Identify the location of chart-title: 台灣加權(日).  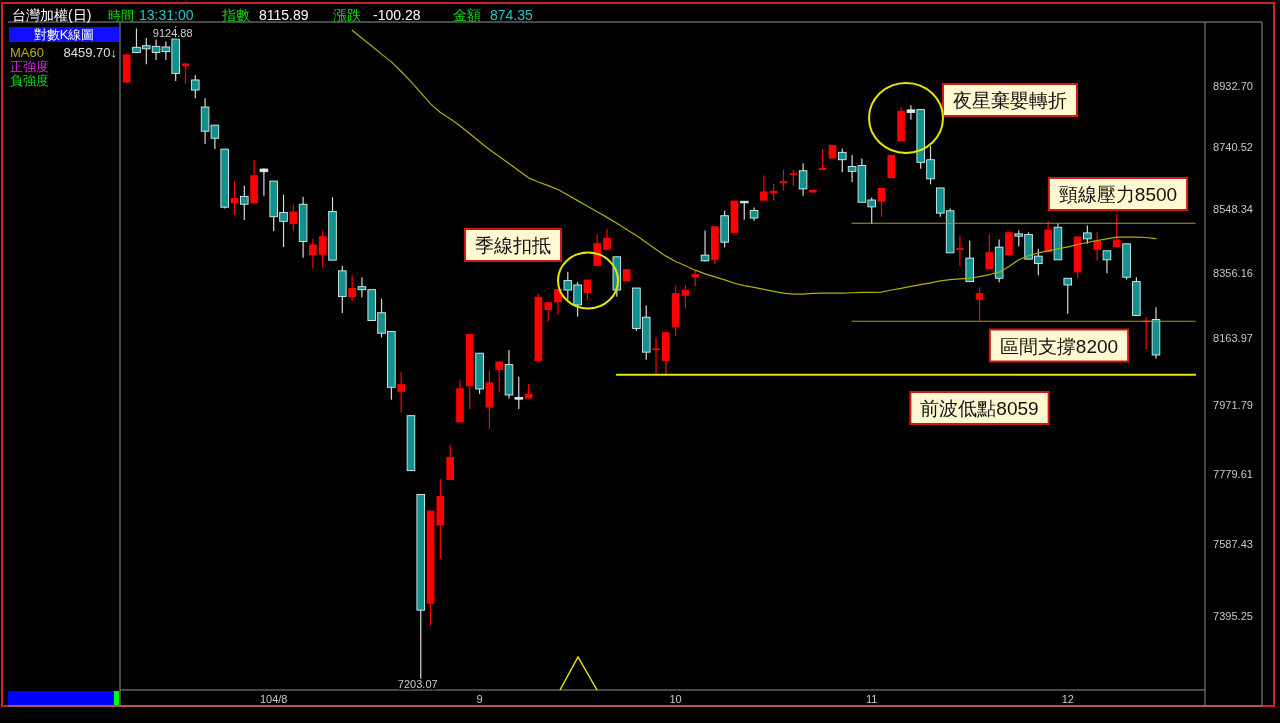
(52, 15).